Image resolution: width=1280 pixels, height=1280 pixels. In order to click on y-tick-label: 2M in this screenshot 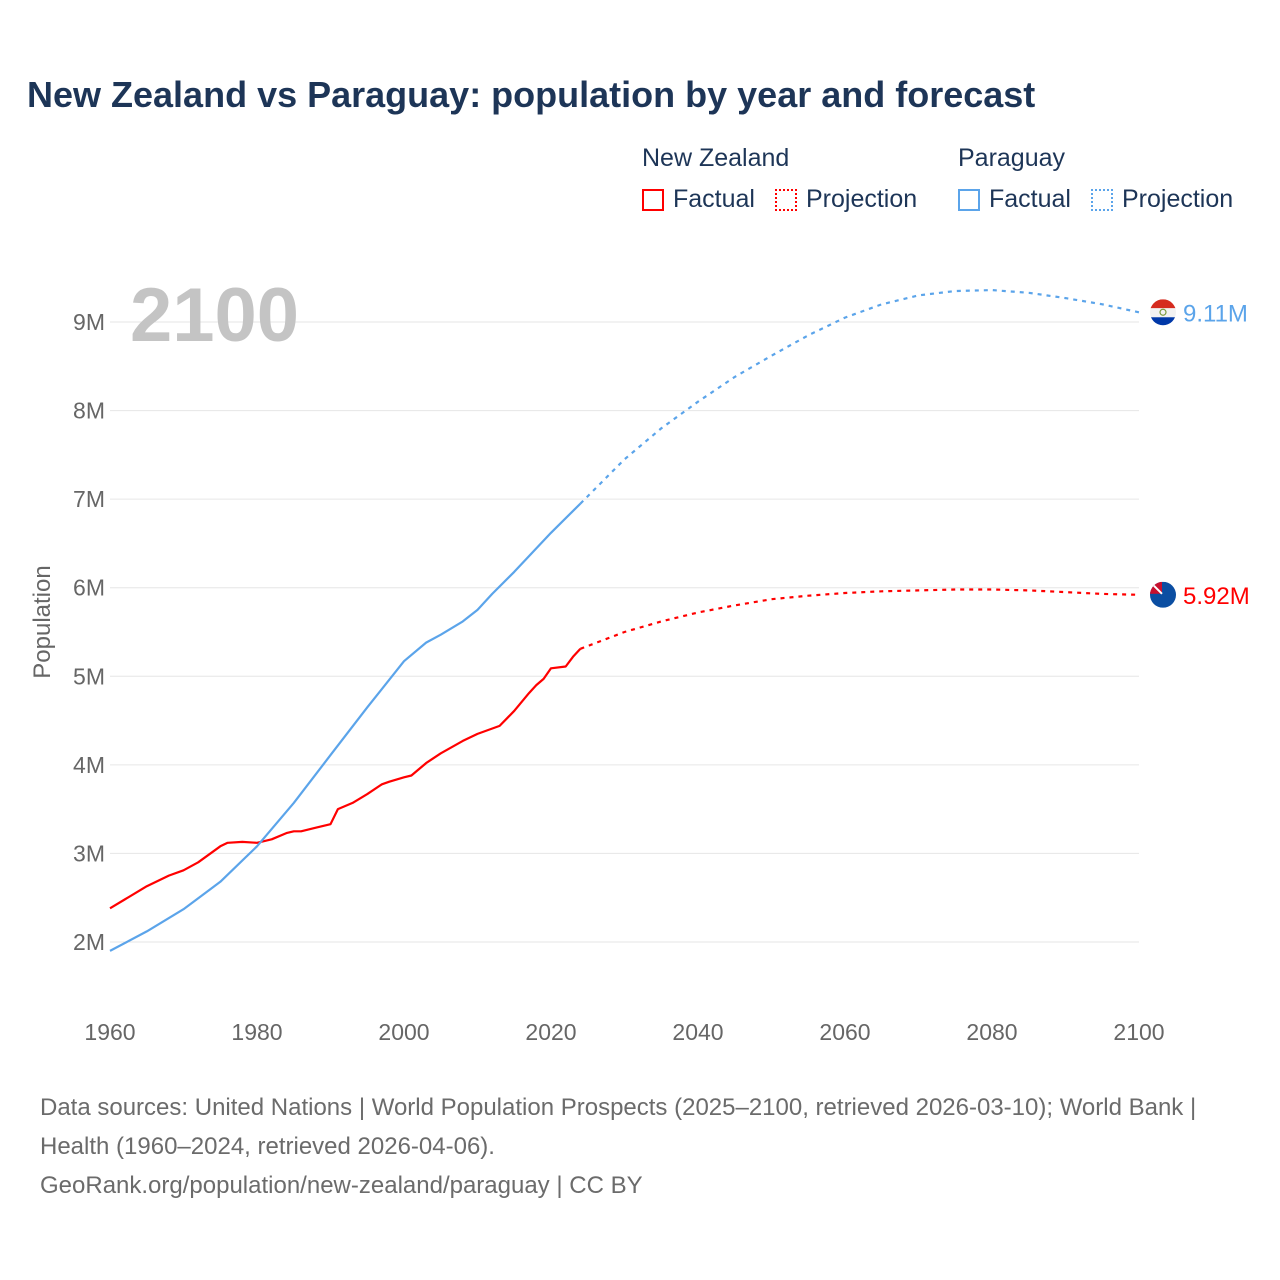, I will do `click(89, 942)`.